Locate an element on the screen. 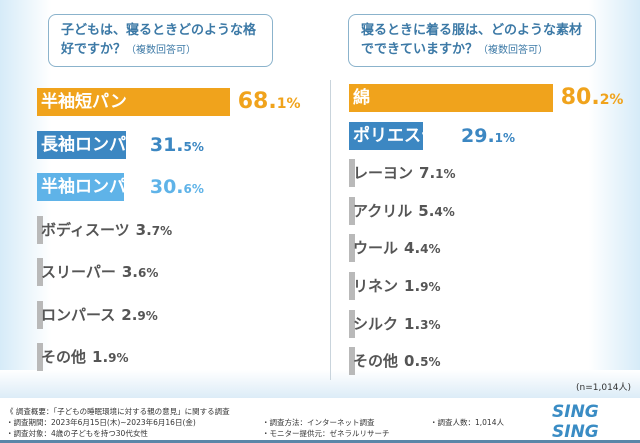 This screenshot has width=640, height=443. value-label: 3.7% is located at coordinates (154, 229).